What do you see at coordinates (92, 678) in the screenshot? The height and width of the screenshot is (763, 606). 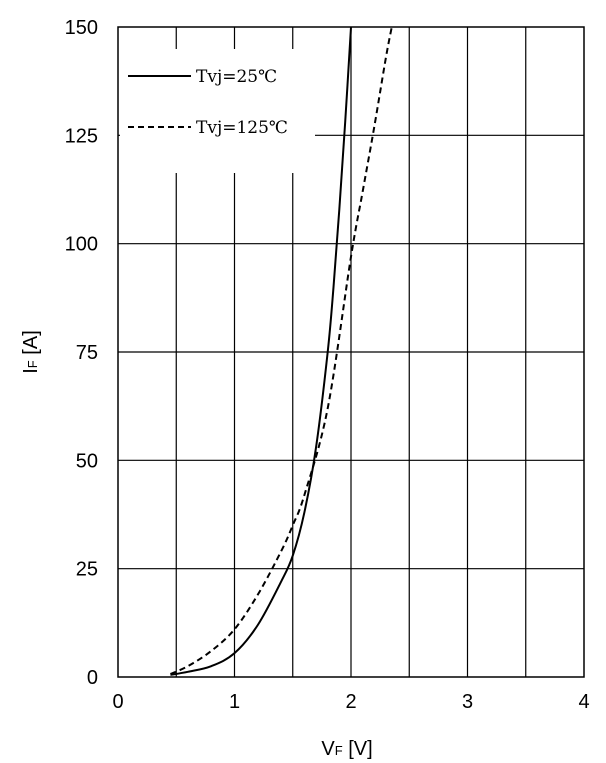 I see `y-tick-label: 0` at bounding box center [92, 678].